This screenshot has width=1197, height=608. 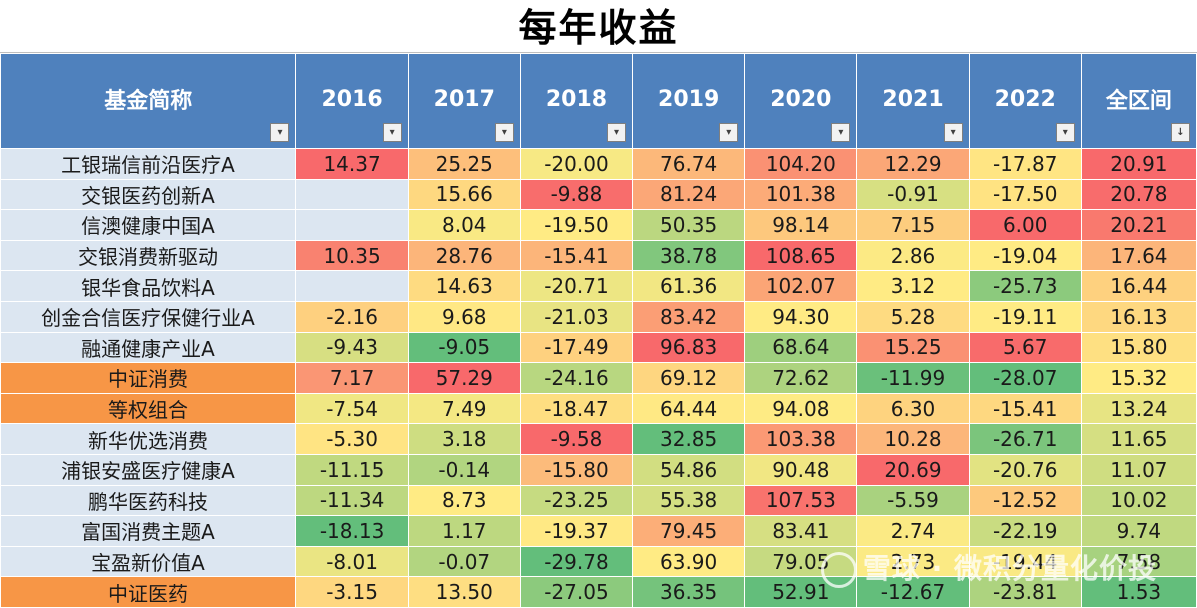 I want to click on return-value-cell: -9.43, so click(x=352, y=348).